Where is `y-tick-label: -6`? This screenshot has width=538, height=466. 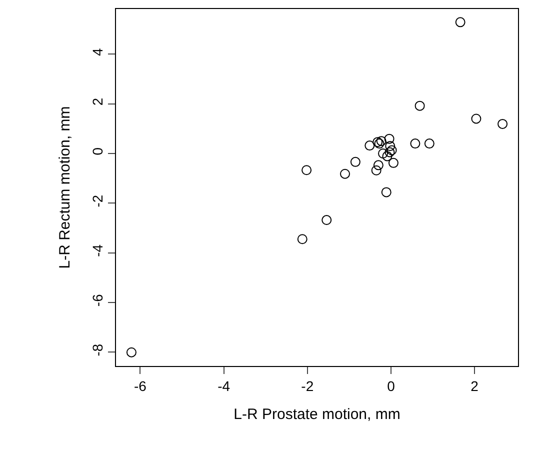 y-tick-label: -6 is located at coordinates (97, 300).